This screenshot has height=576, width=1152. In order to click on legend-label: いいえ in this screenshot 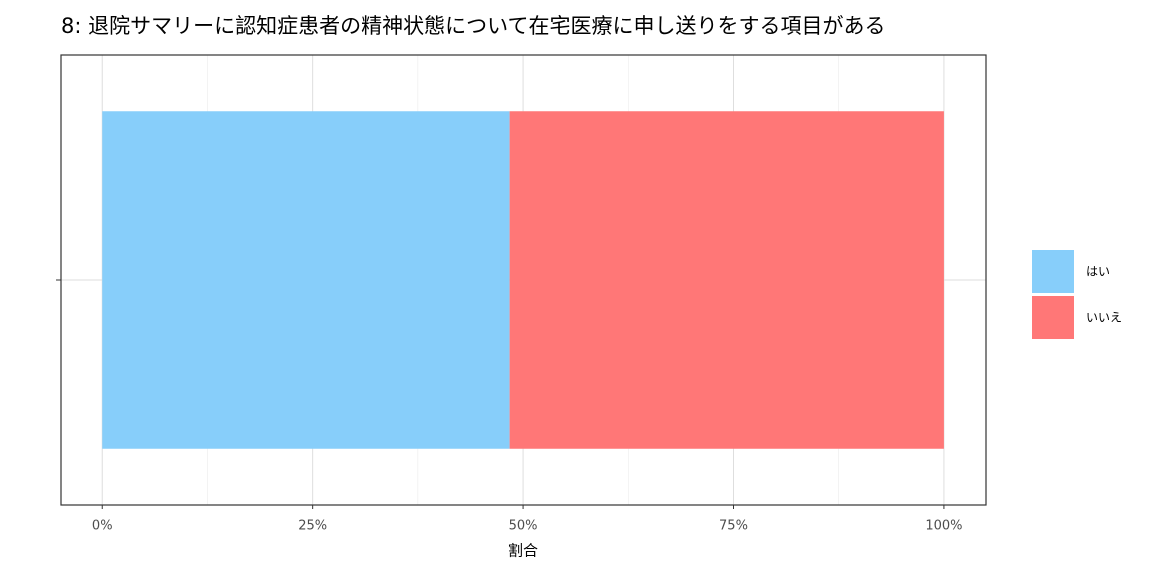, I will do `click(1104, 318)`.